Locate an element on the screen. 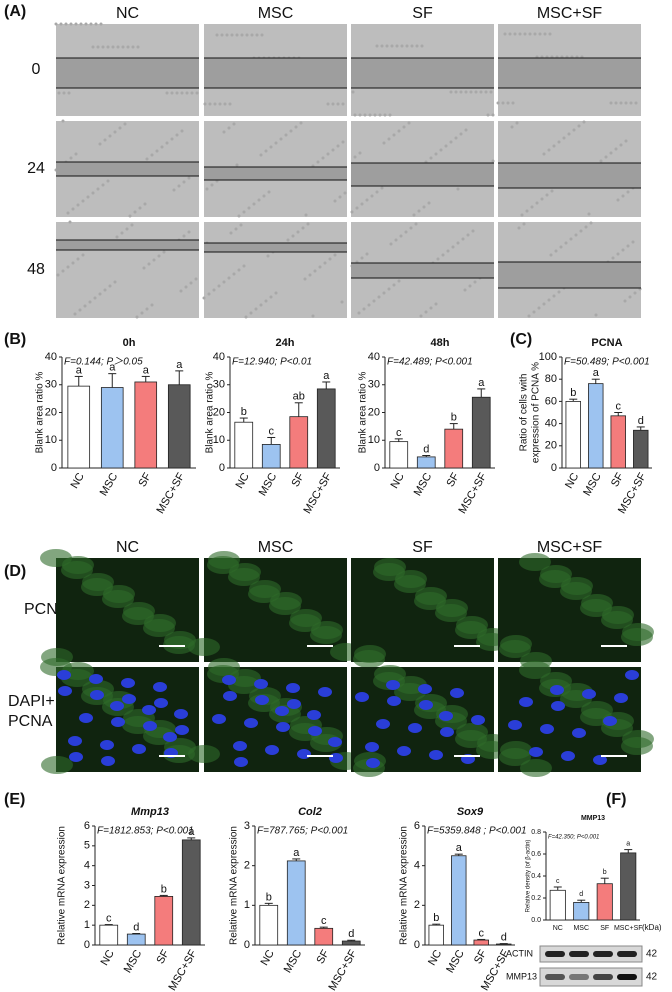 The height and width of the screenshot is (992, 672). panel-label: (E) is located at coordinates (14, 799).